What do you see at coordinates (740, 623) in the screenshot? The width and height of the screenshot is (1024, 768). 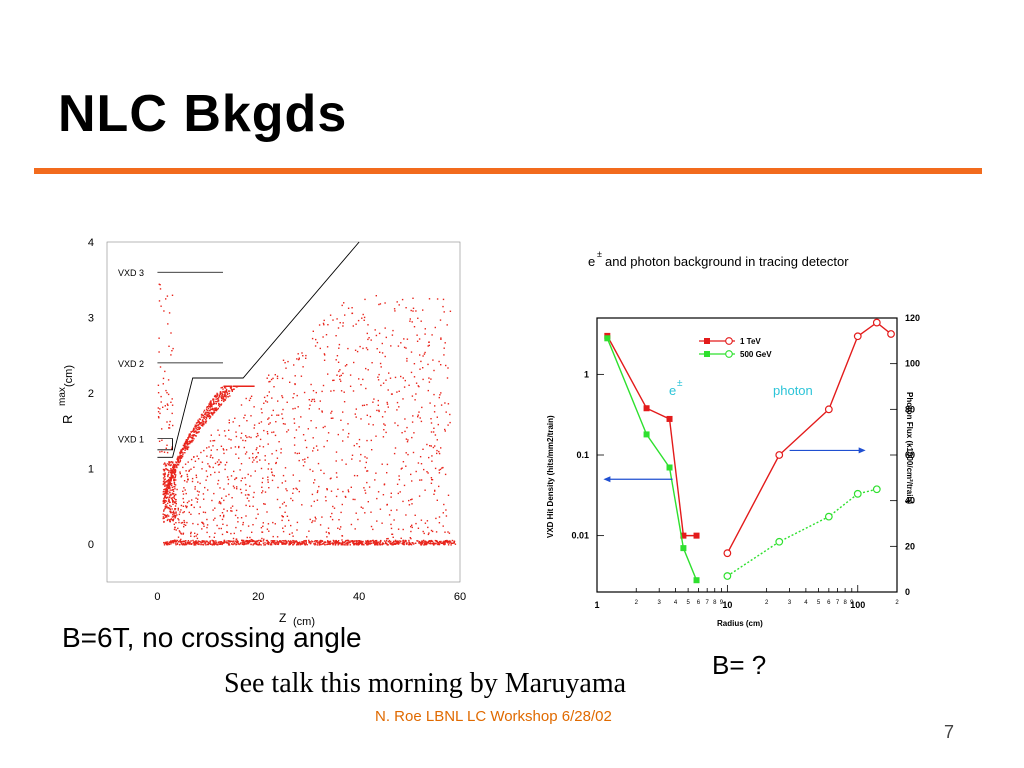 I see `x-axis-label: Radius (cm)` at bounding box center [740, 623].